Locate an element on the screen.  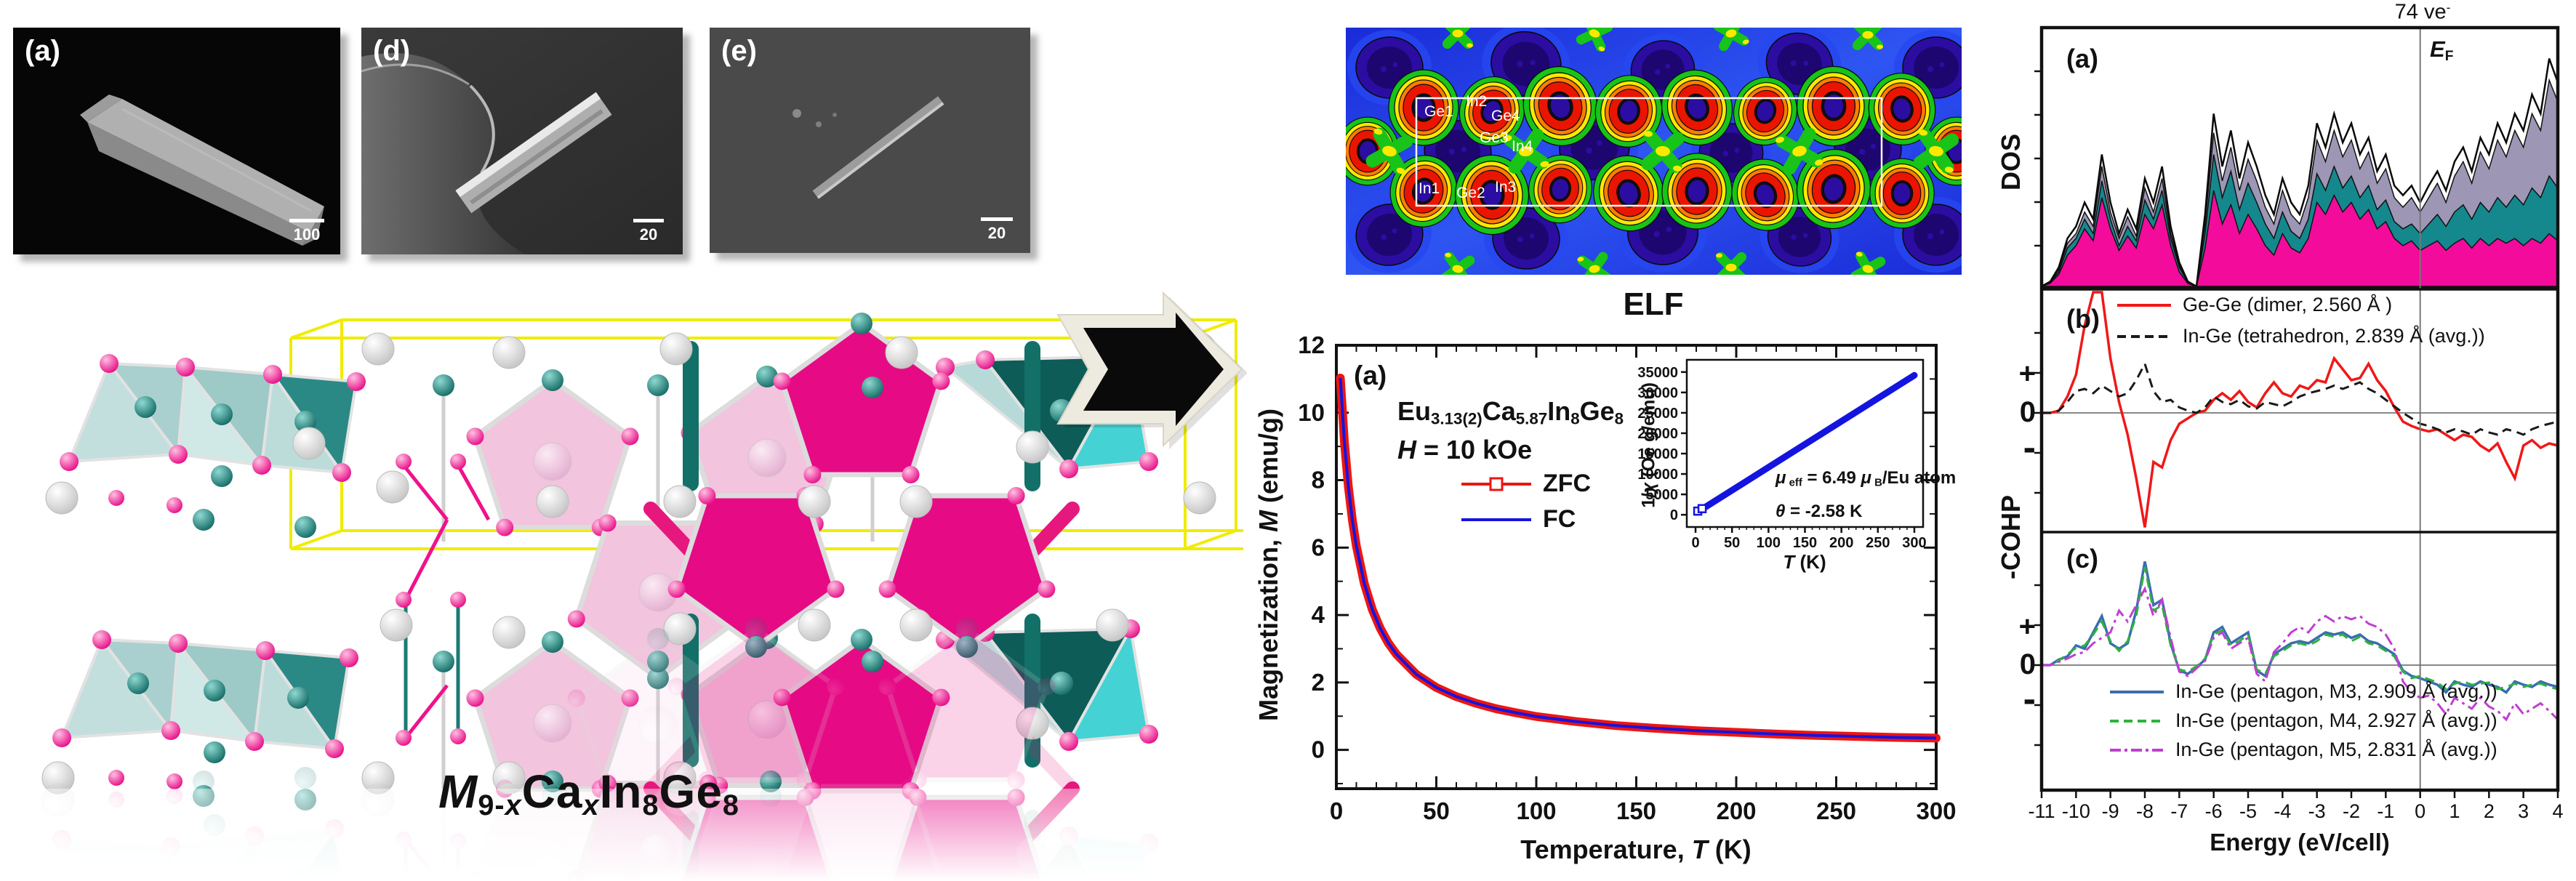
sem-image-d: (d) 20 is located at coordinates (522, 141).